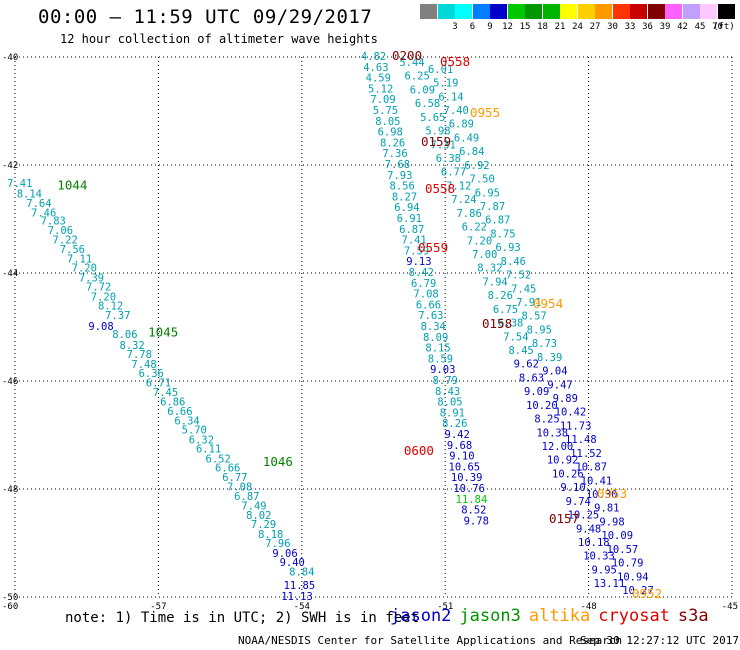 Image resolution: width=740 pixels, height=650 pixels. I want to click on swh-value: 7.54, so click(515, 337).